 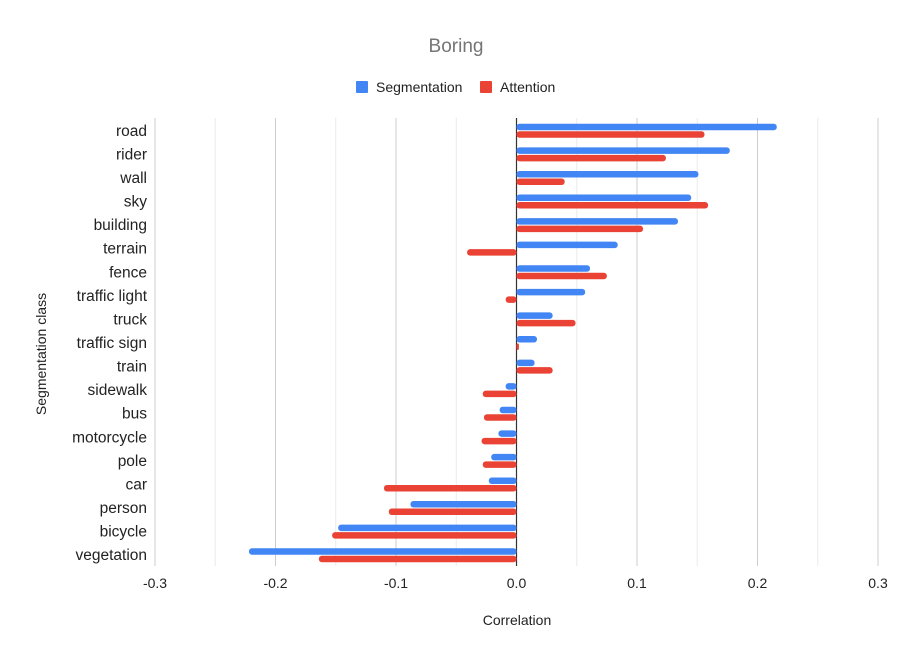 I want to click on category-label: bus, so click(x=134, y=414).